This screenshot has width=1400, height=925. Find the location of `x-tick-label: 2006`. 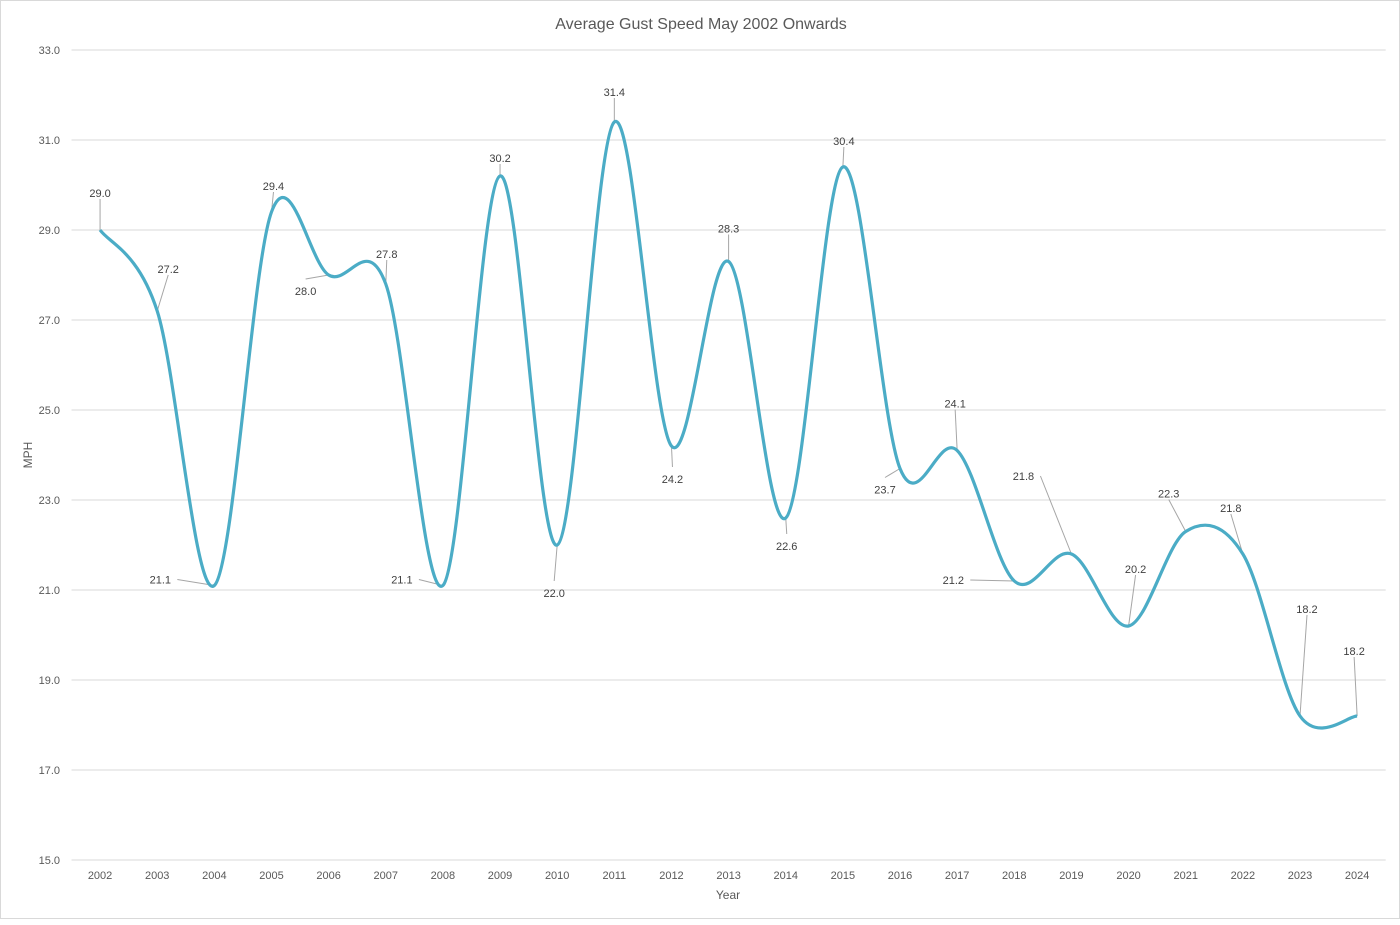

x-tick-label: 2006 is located at coordinates (328, 876).